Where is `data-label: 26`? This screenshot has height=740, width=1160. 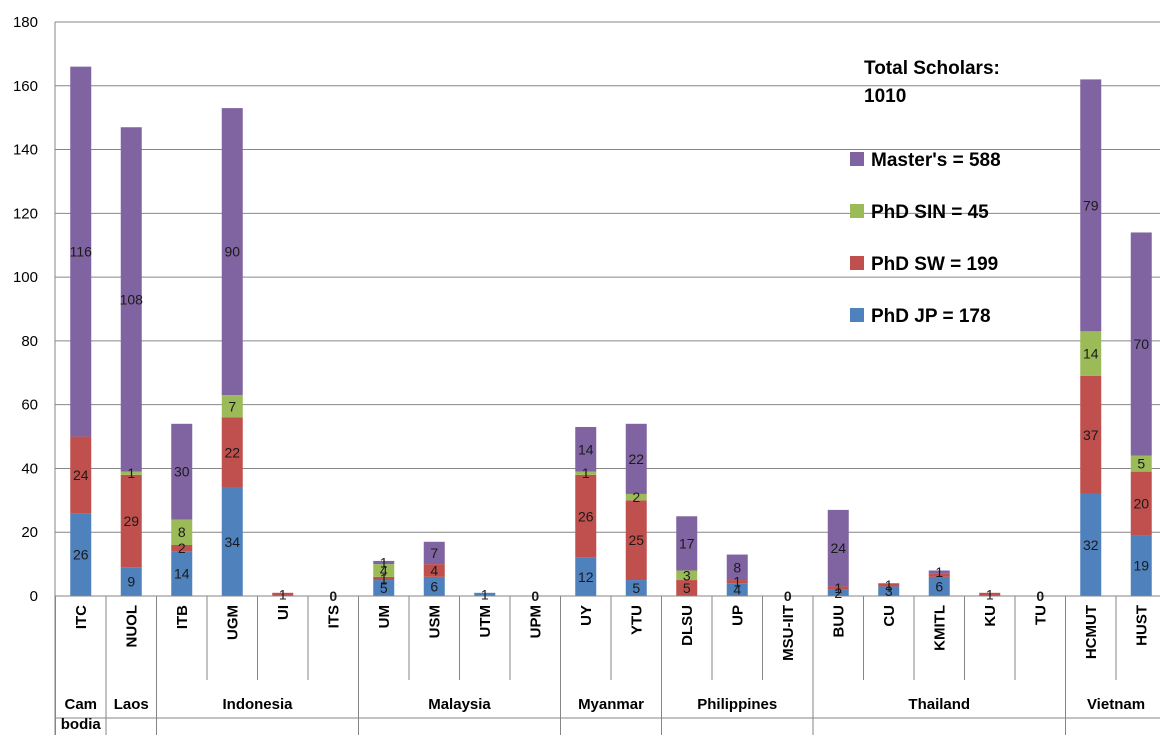
data-label: 26 is located at coordinates (81, 555).